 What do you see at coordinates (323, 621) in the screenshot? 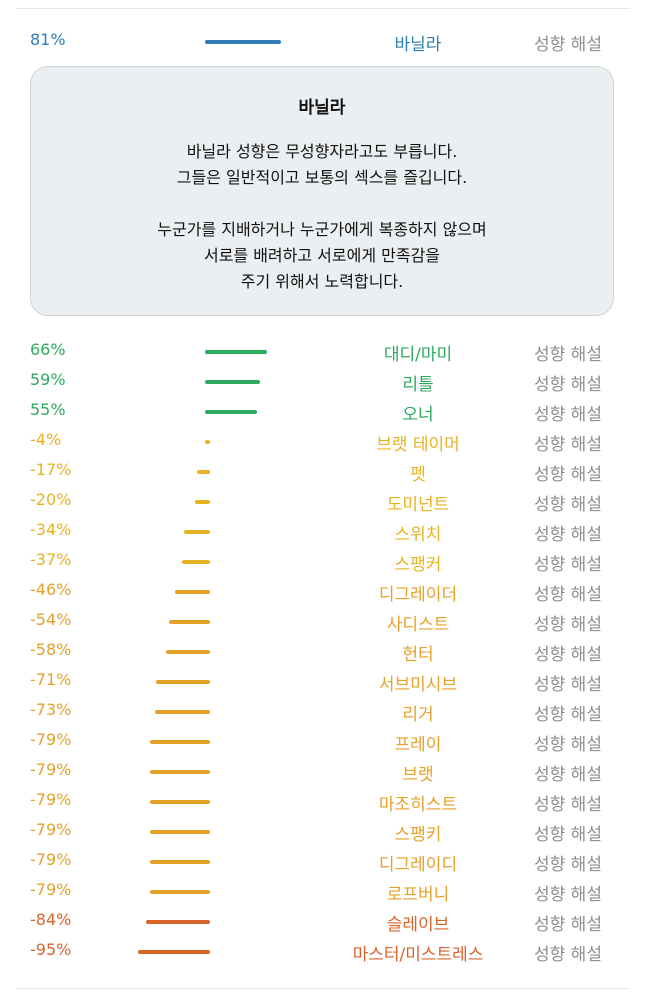
I see `result-row: -54% 사디스트 성향 해설` at bounding box center [323, 621].